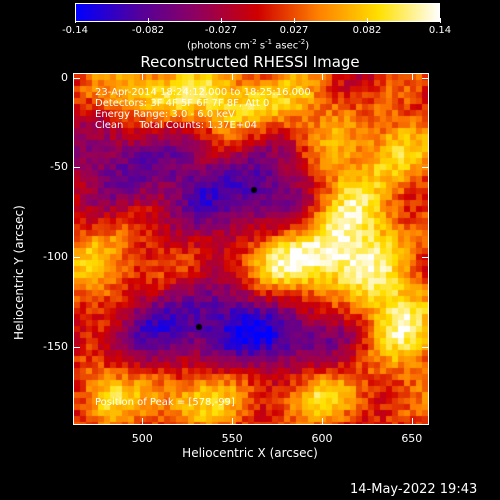 The height and width of the screenshot is (500, 500). I want to click on x-tick-label: 500, so click(142, 438).